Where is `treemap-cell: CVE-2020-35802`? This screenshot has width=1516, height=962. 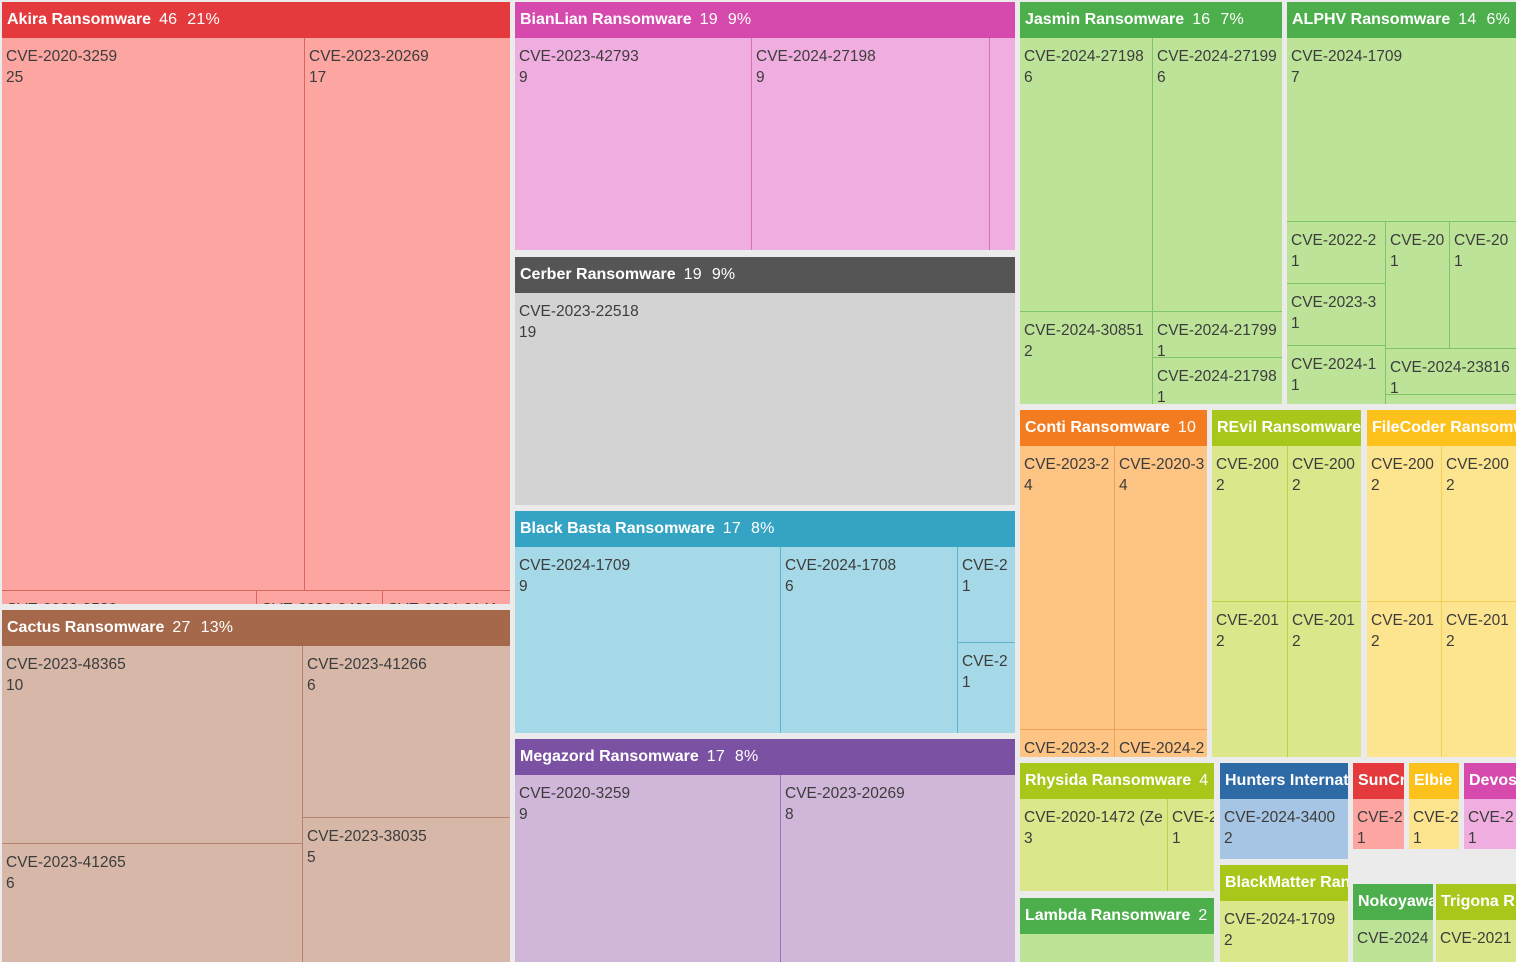 treemap-cell: CVE-2020-35802 is located at coordinates (129, 597).